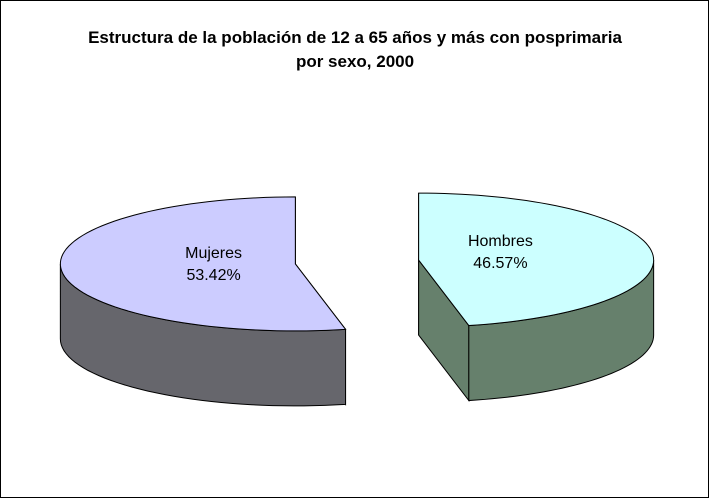 Image resolution: width=709 pixels, height=498 pixels. Describe the element at coordinates (213, 253) in the screenshot. I see `slice-label: Mujeres` at that location.